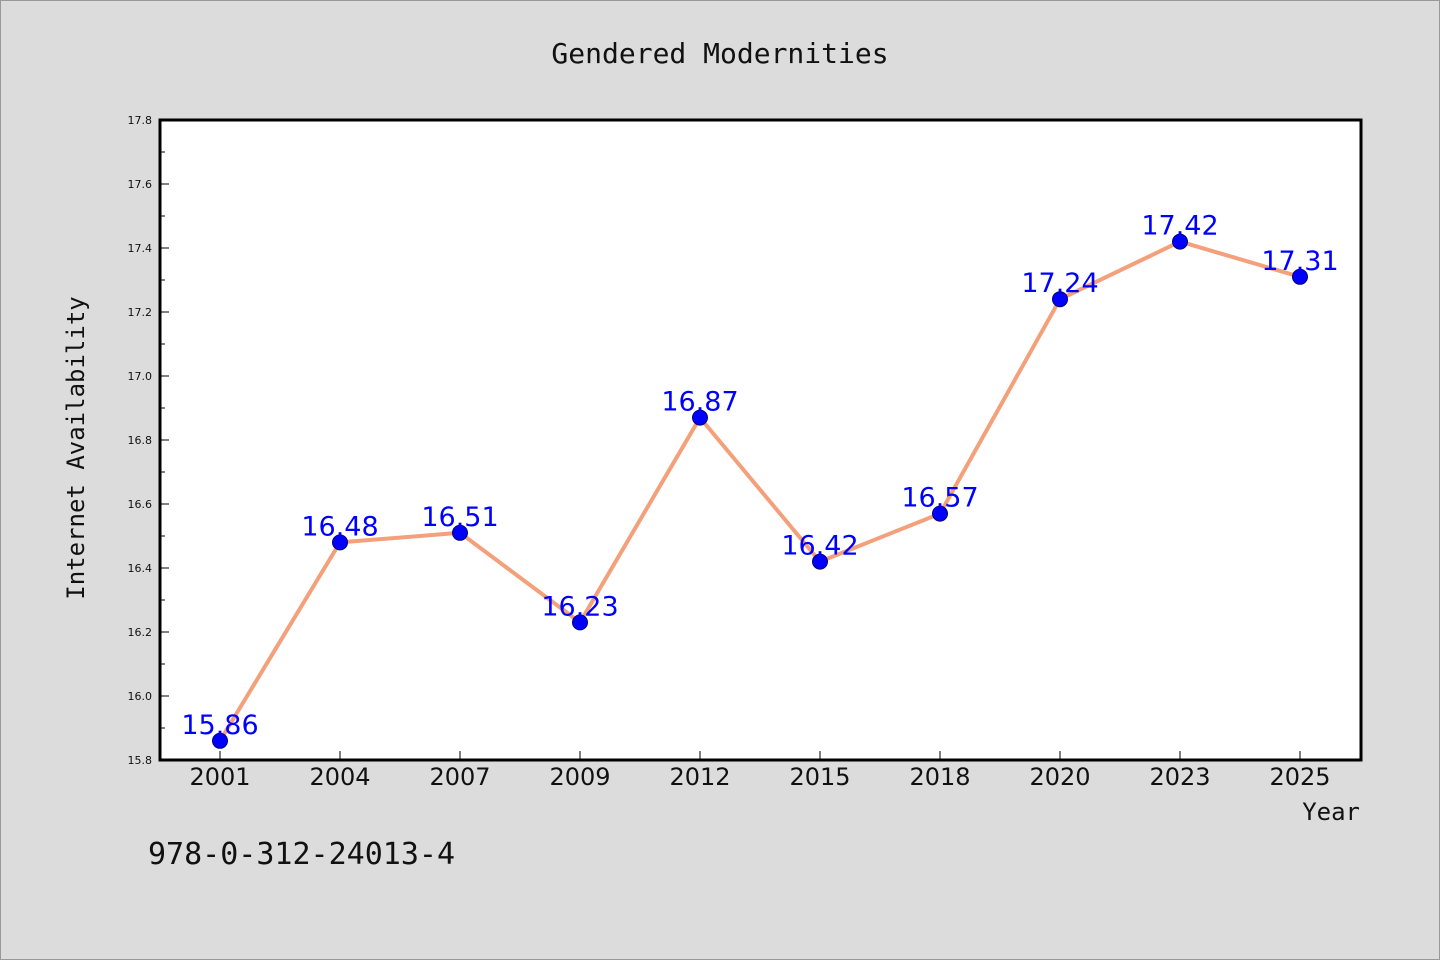 This screenshot has width=1440, height=960. I want to click on data-label: 16.51, so click(459, 517).